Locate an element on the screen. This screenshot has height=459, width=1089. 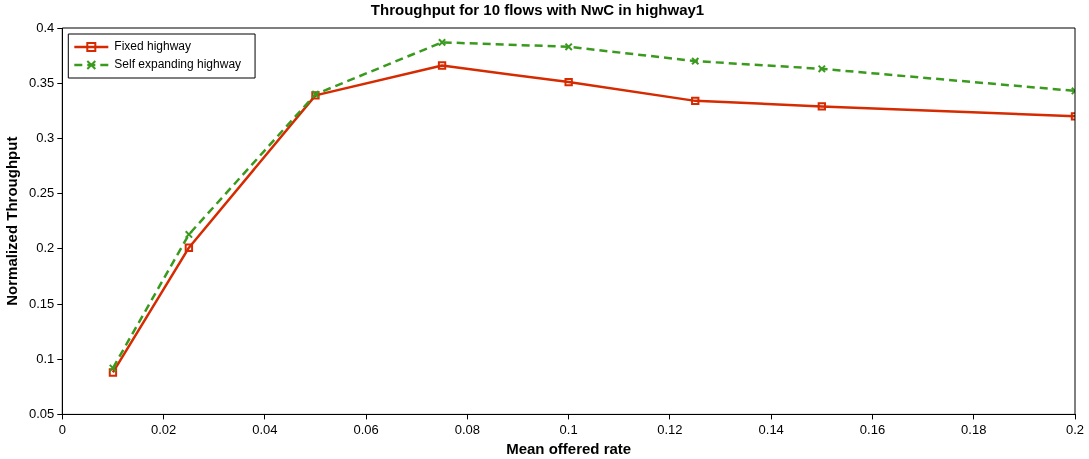
legend-label: Fixed highway is located at coordinates (153, 46).